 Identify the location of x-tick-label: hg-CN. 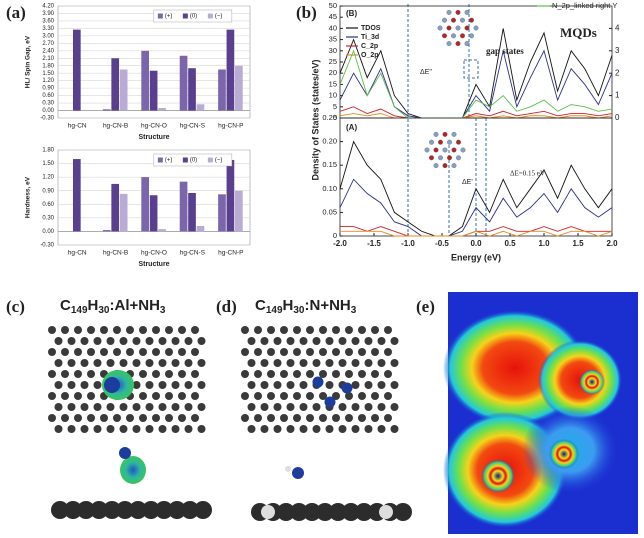
(77, 253).